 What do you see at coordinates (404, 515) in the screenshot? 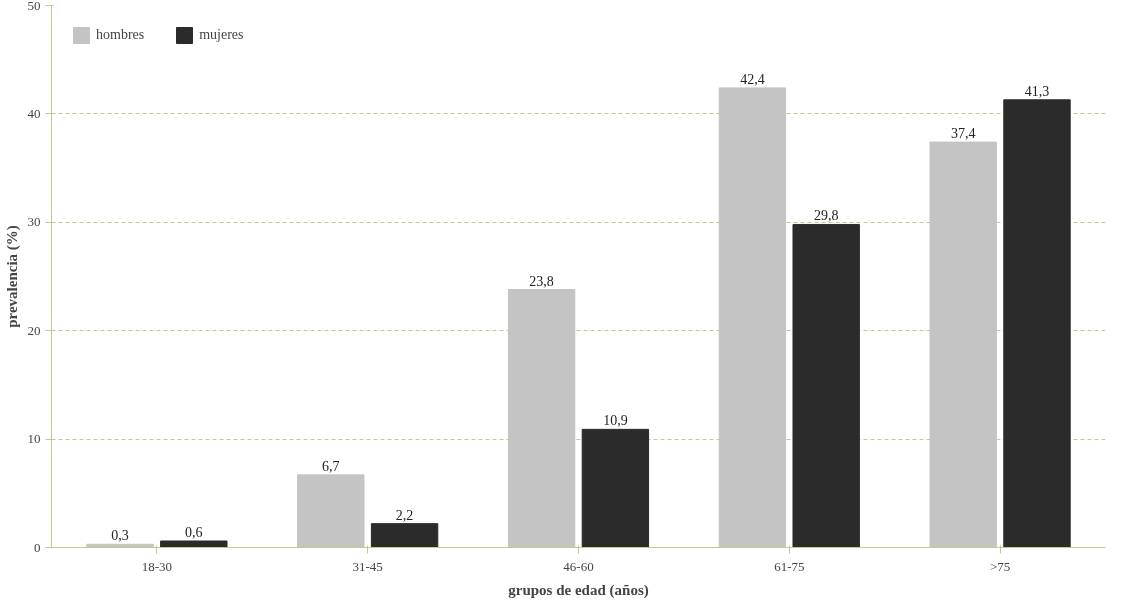
I see `data-label: 2,2` at bounding box center [404, 515].